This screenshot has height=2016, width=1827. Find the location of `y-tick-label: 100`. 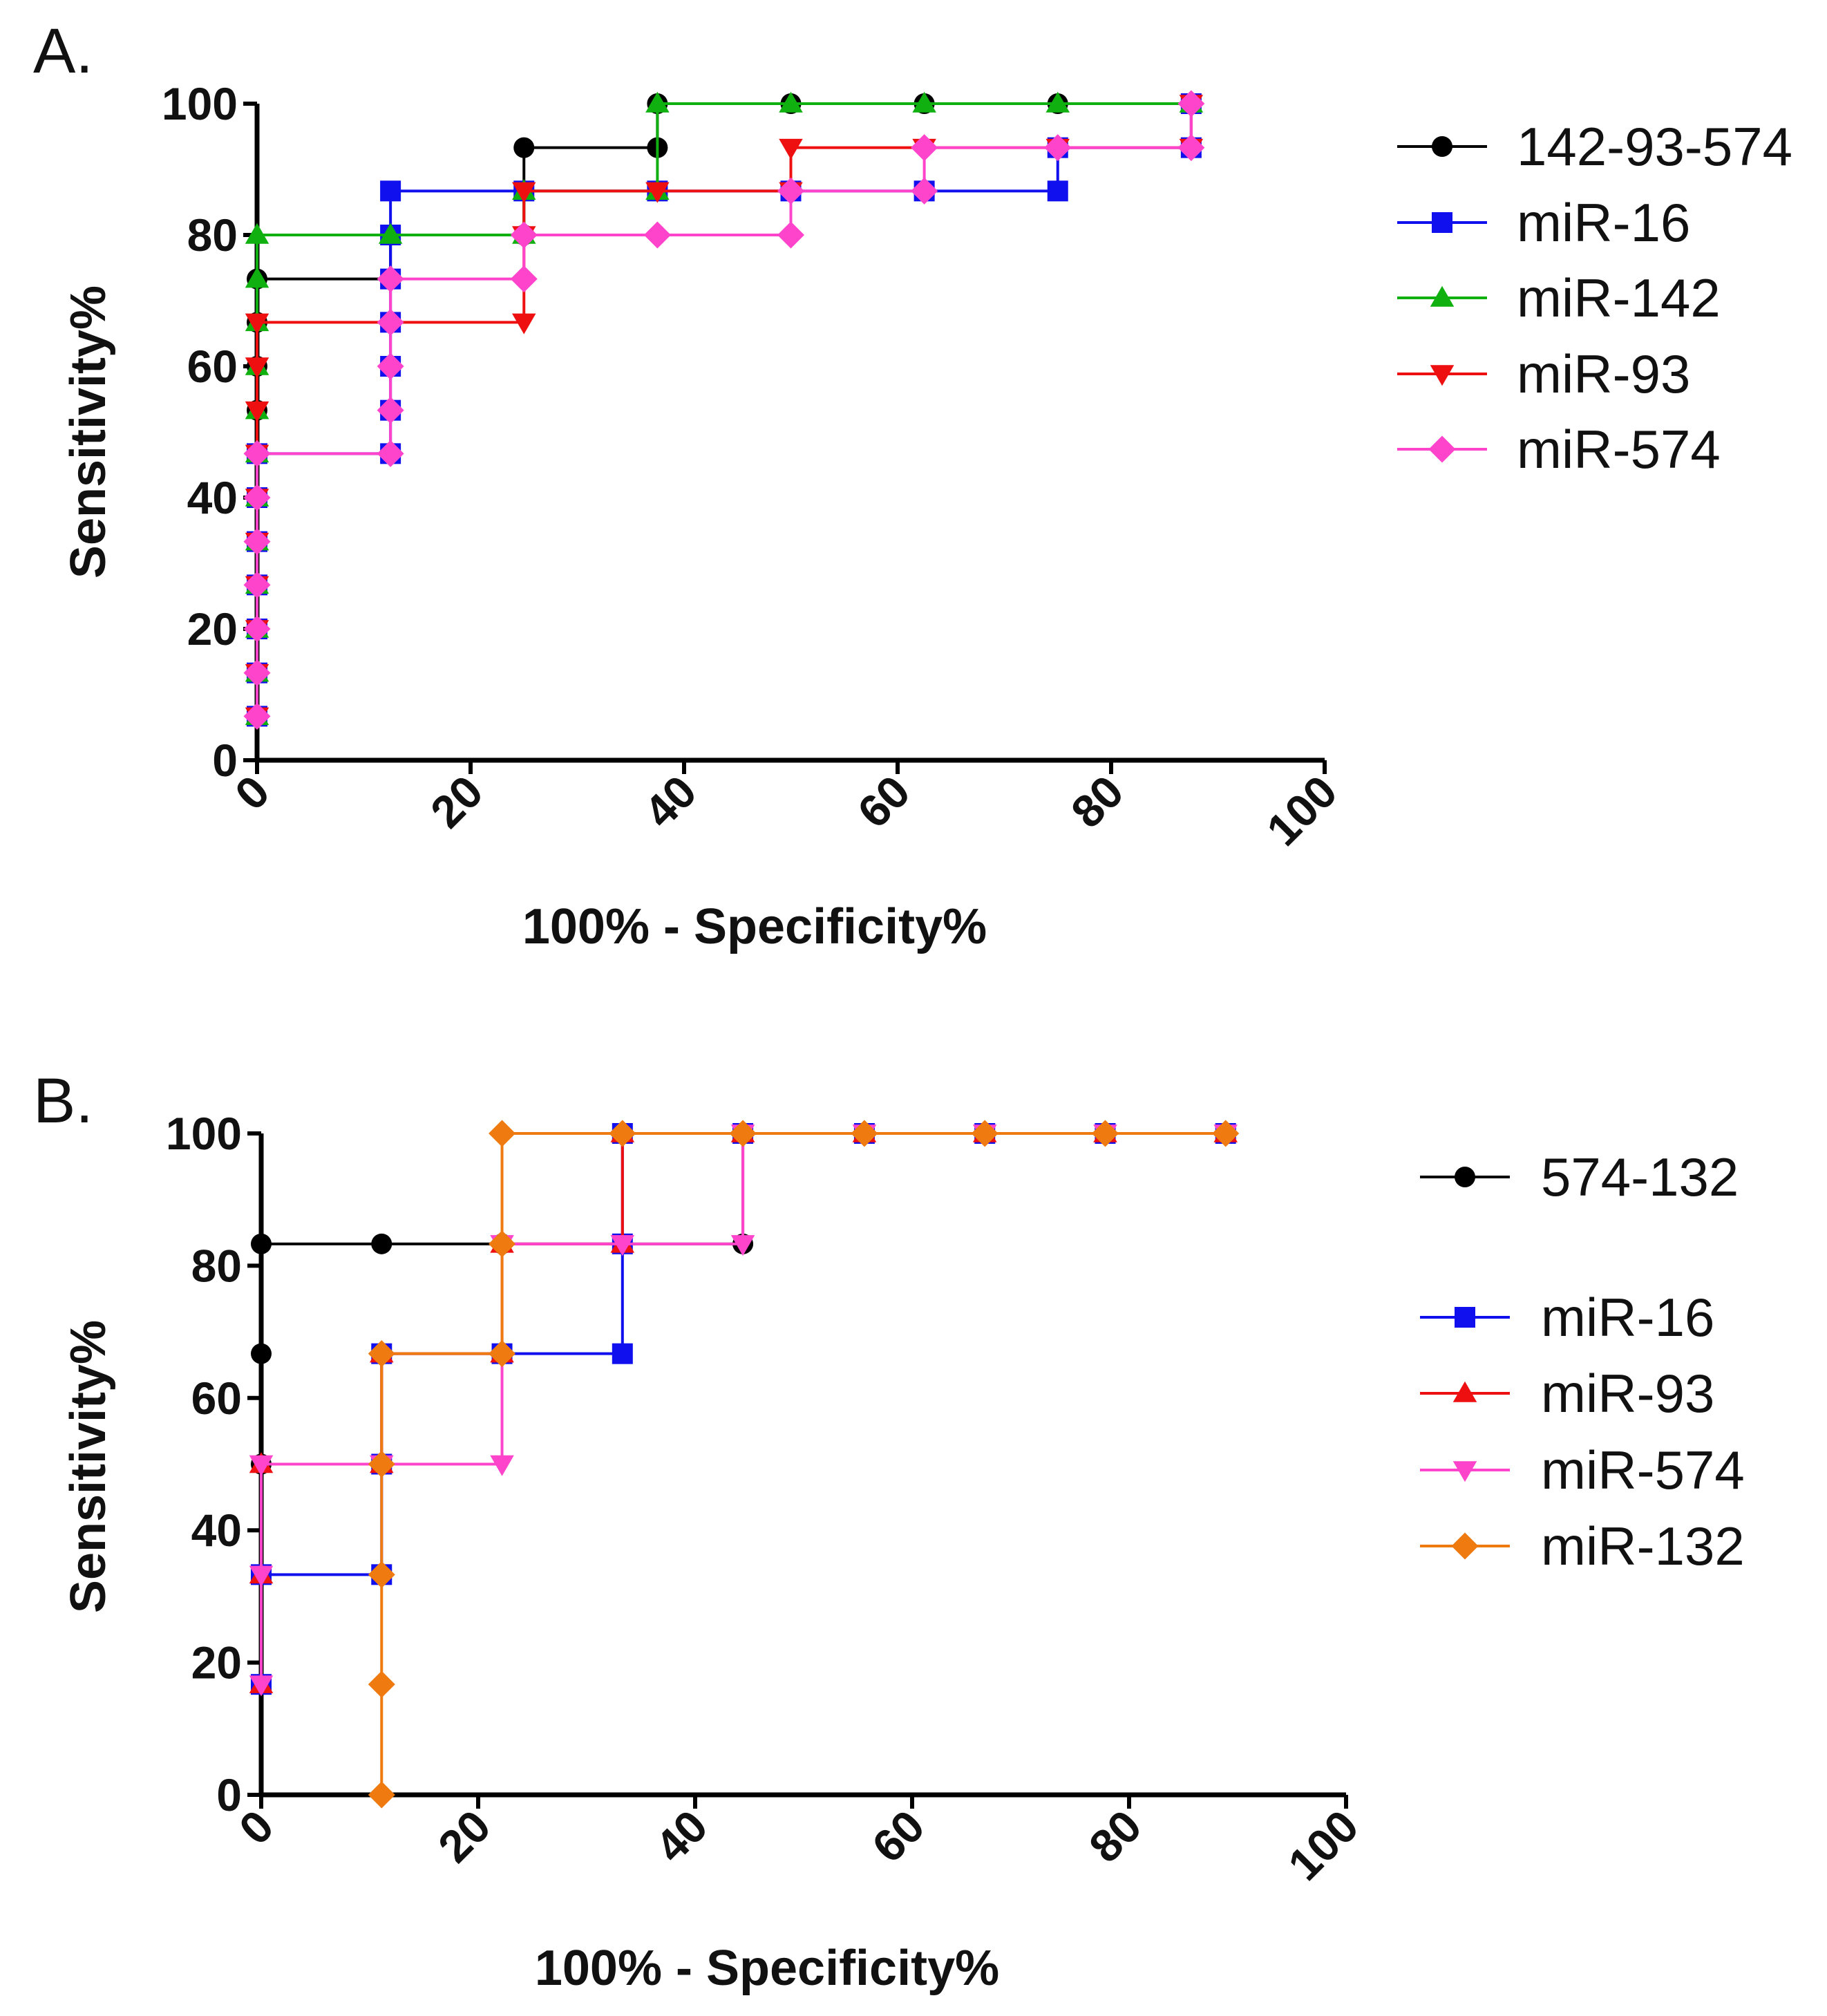

y-tick-label: 100 is located at coordinates (200, 104).